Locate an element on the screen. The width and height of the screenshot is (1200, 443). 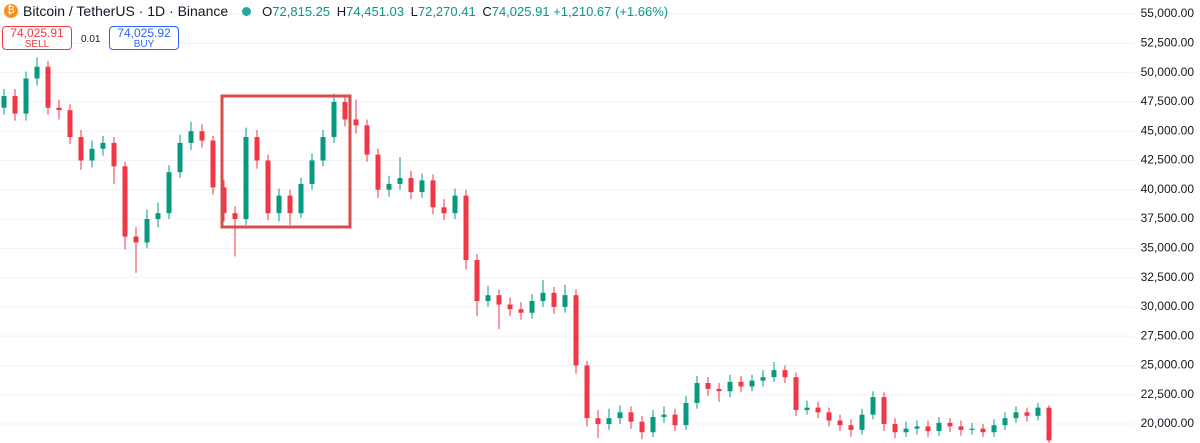
spread: 0.01 is located at coordinates (91, 39).